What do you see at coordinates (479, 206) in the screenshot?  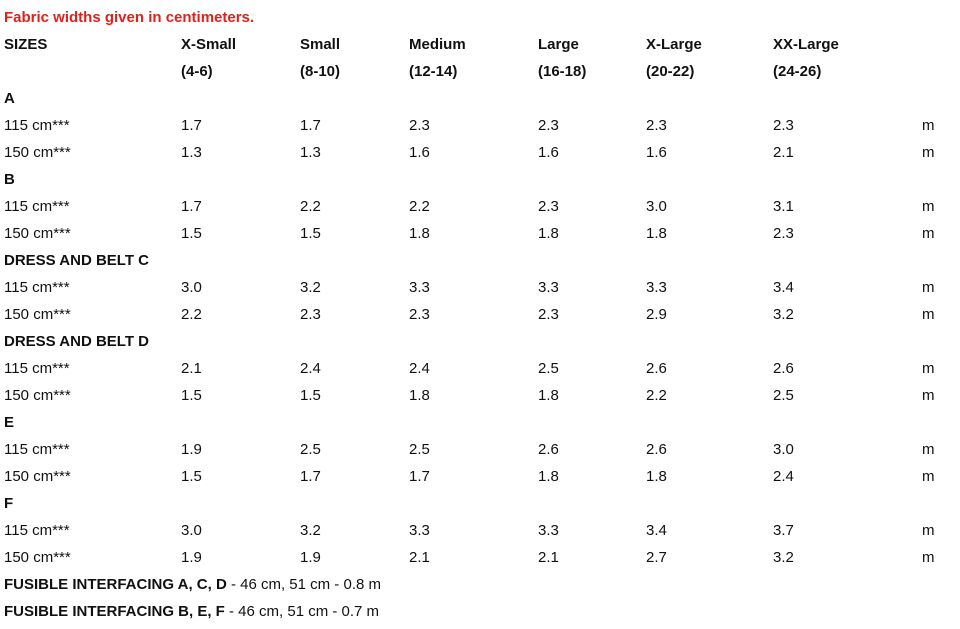 I see `fabric-row: 115 cm*** 1.7 2.2 2.2 2.3 3.0 3.1 m` at bounding box center [479, 206].